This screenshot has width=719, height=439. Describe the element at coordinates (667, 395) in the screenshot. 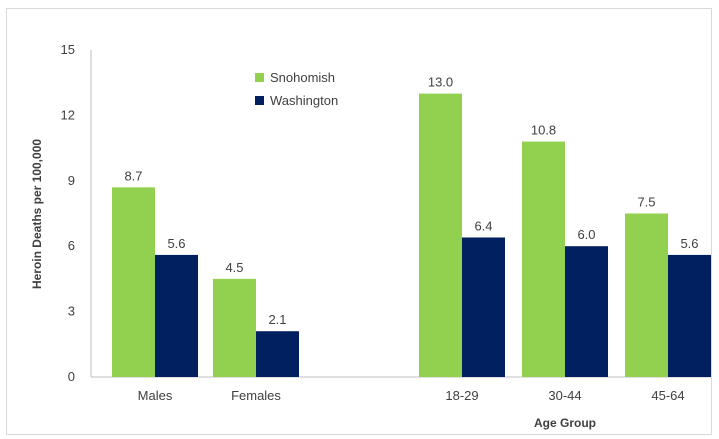

I see `category-label: 45-64` at that location.